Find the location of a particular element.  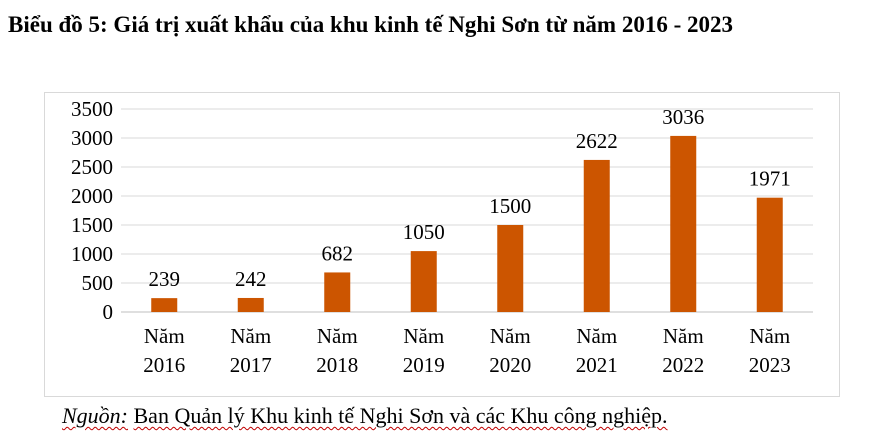

data-label: 1971 is located at coordinates (770, 179).